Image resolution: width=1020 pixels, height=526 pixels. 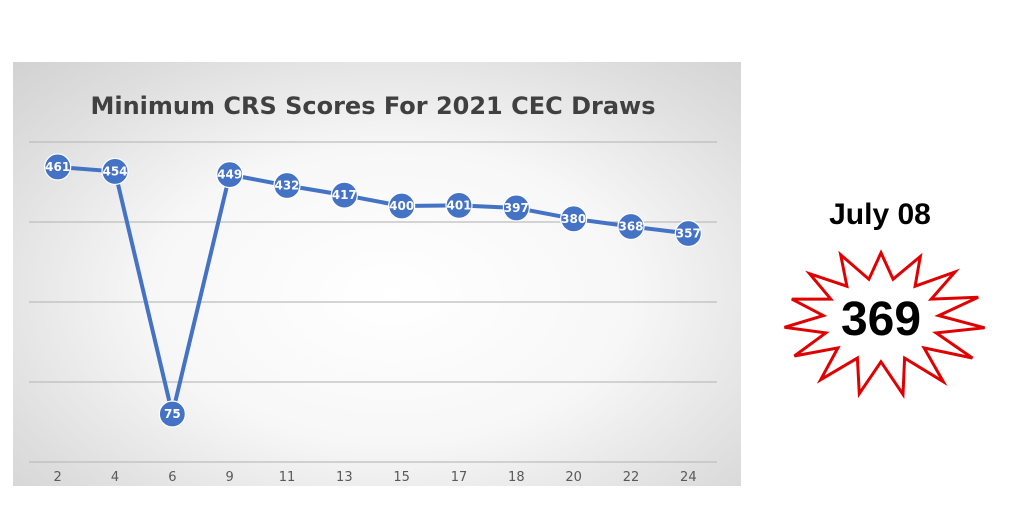 I want to click on data-label: 368, so click(x=630, y=226).